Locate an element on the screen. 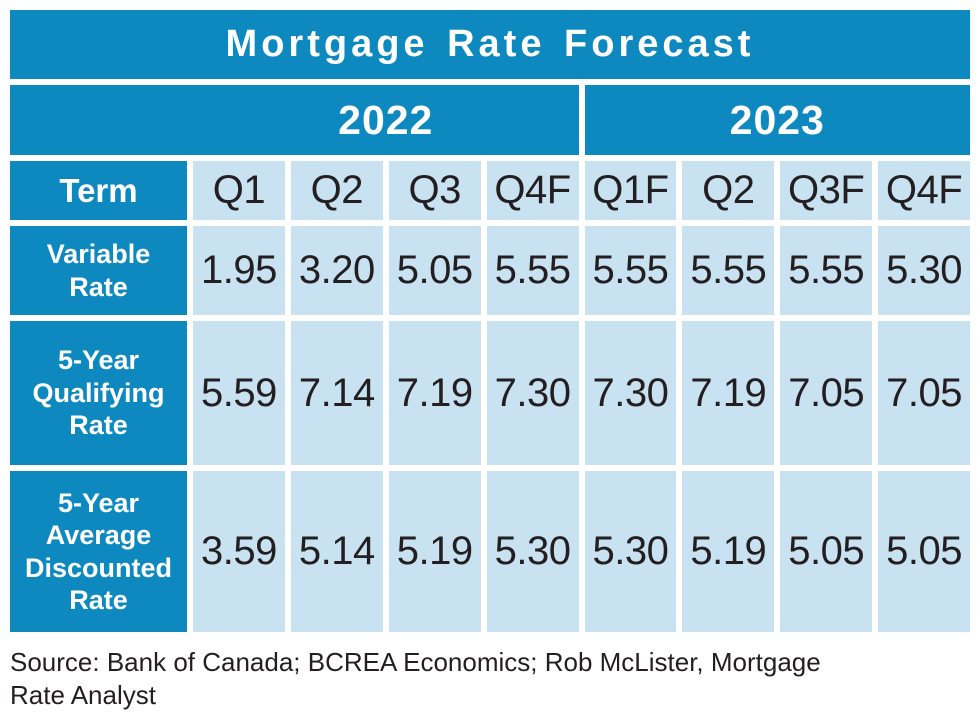 The width and height of the screenshot is (980, 714). row-label-5yr-avg-discounted-rate: 5-Year Average Discounted Rate is located at coordinates (98, 551).